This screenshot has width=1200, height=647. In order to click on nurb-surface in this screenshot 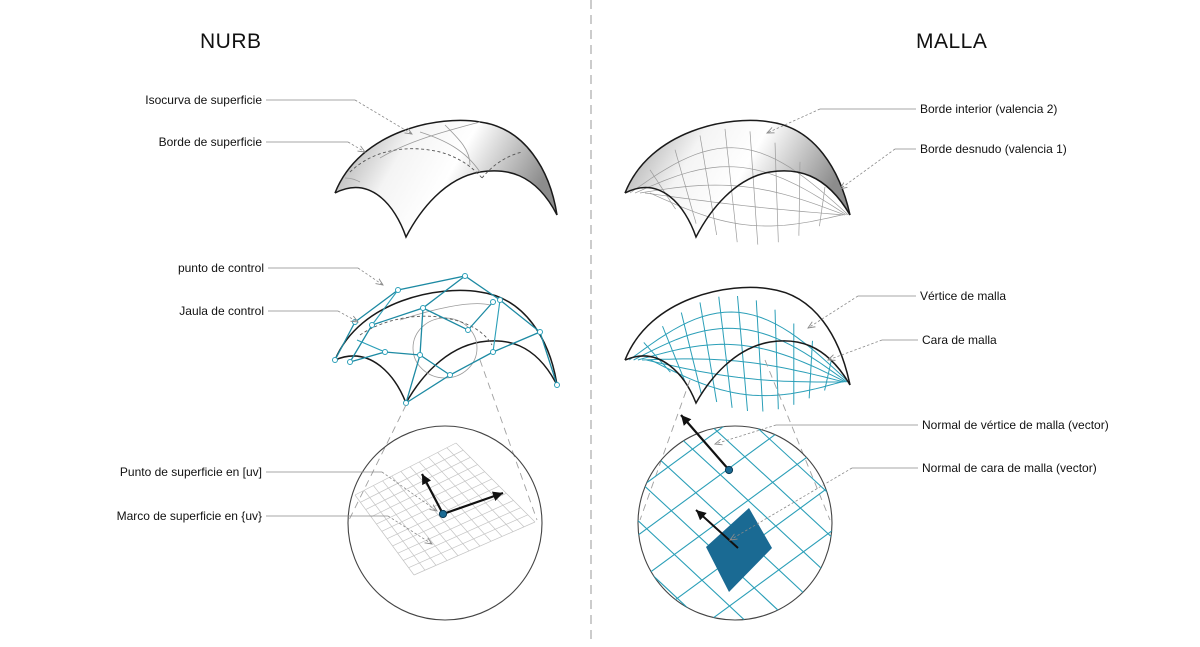, I will do `click(446, 179)`.